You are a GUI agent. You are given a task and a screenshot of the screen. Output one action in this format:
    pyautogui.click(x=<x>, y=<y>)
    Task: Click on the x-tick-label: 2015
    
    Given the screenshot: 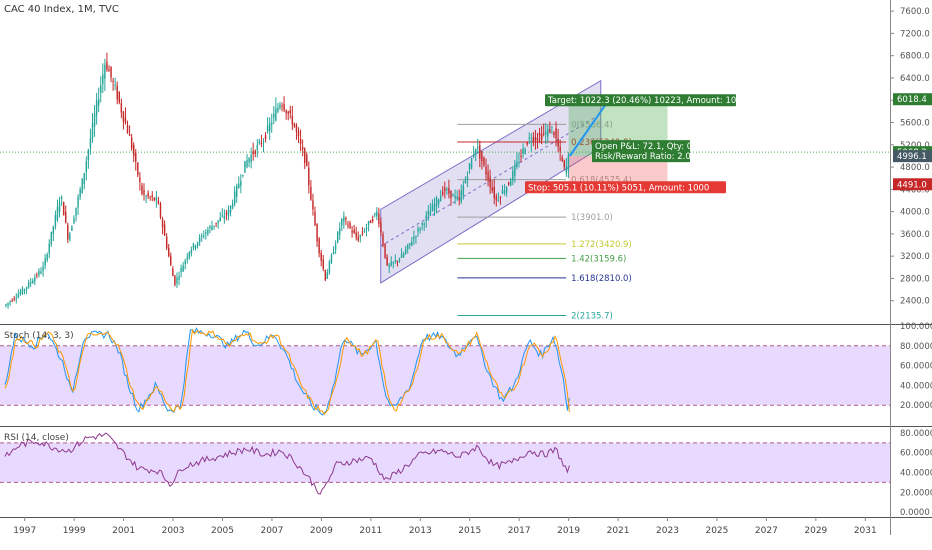 What is the action you would take?
    pyautogui.click(x=469, y=531)
    